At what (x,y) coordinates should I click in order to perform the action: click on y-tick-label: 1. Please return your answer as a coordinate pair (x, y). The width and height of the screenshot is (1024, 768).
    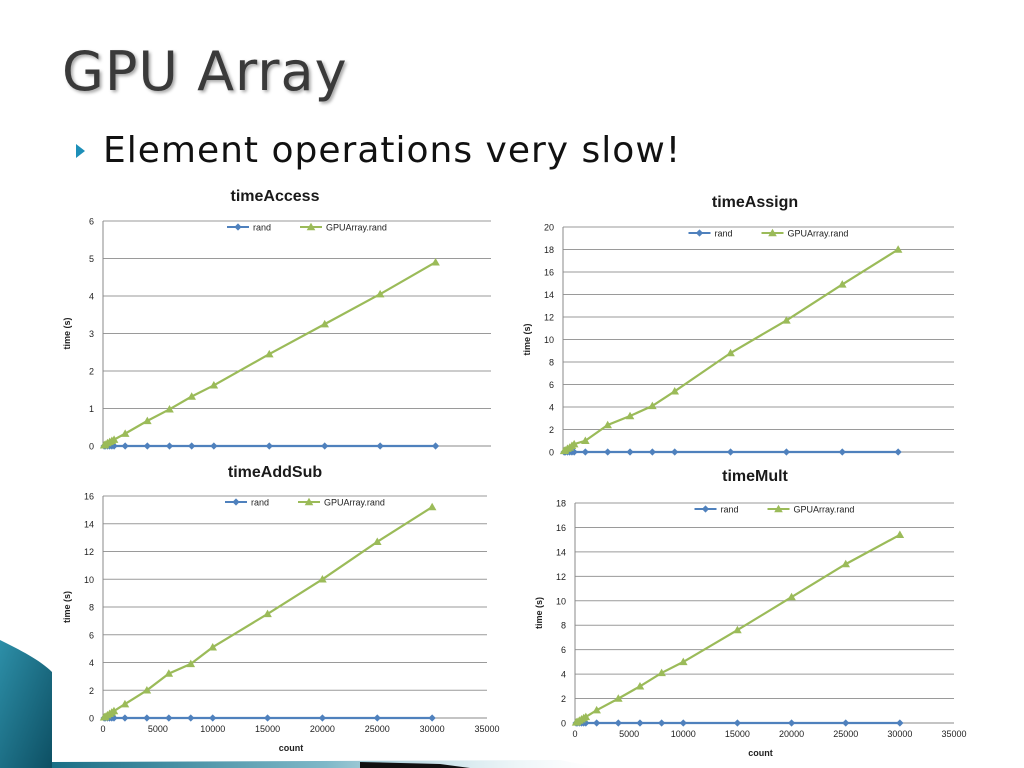
    Looking at the image, I should click on (91, 409).